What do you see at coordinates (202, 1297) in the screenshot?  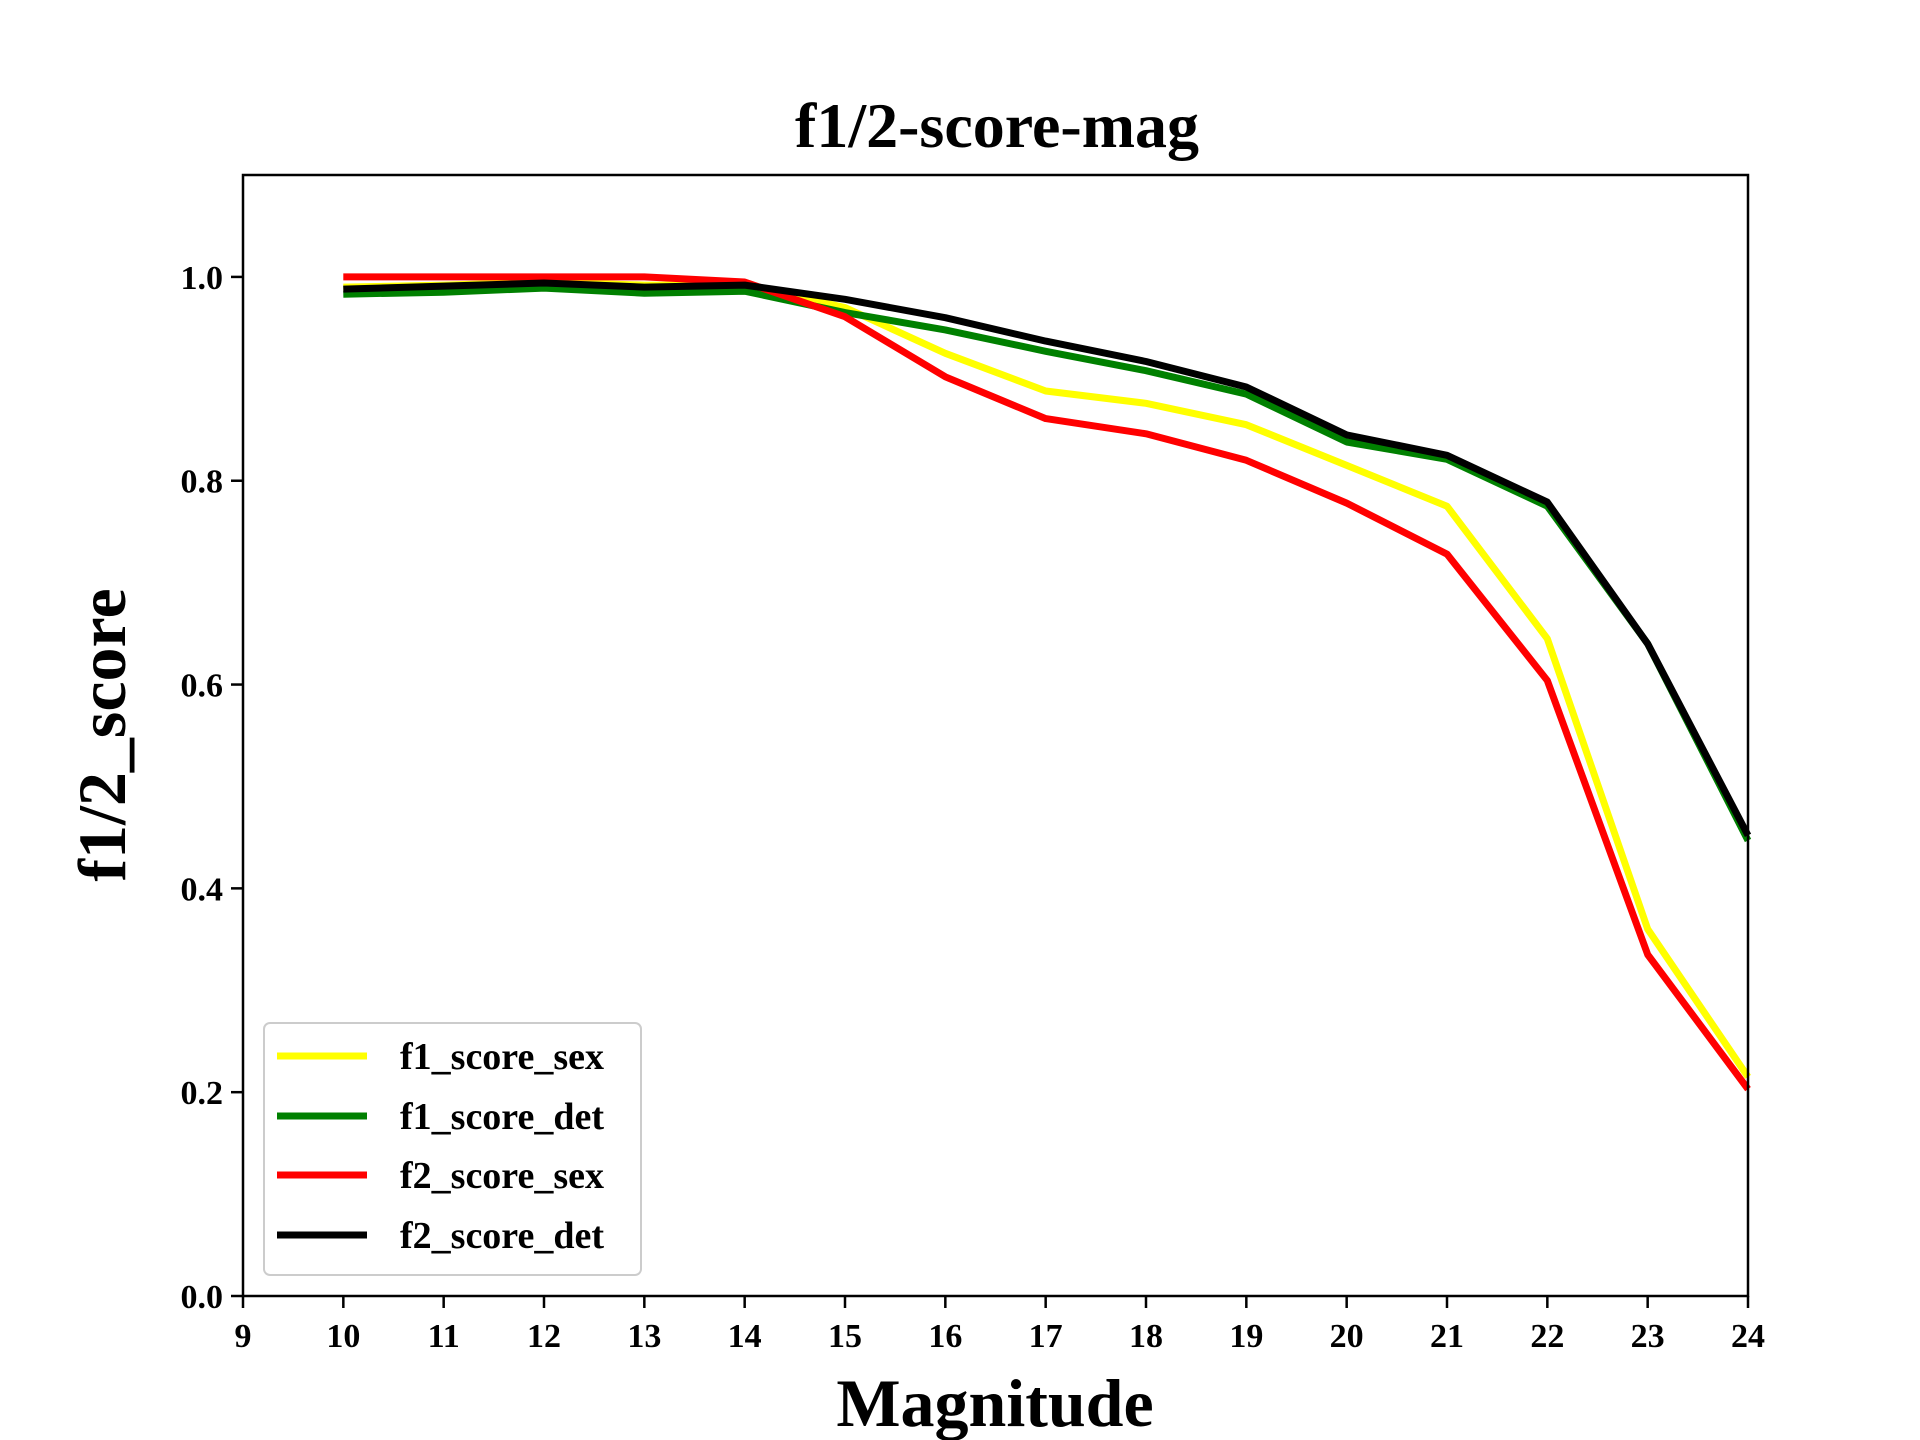 I see `y-tick-label: 0.0` at bounding box center [202, 1297].